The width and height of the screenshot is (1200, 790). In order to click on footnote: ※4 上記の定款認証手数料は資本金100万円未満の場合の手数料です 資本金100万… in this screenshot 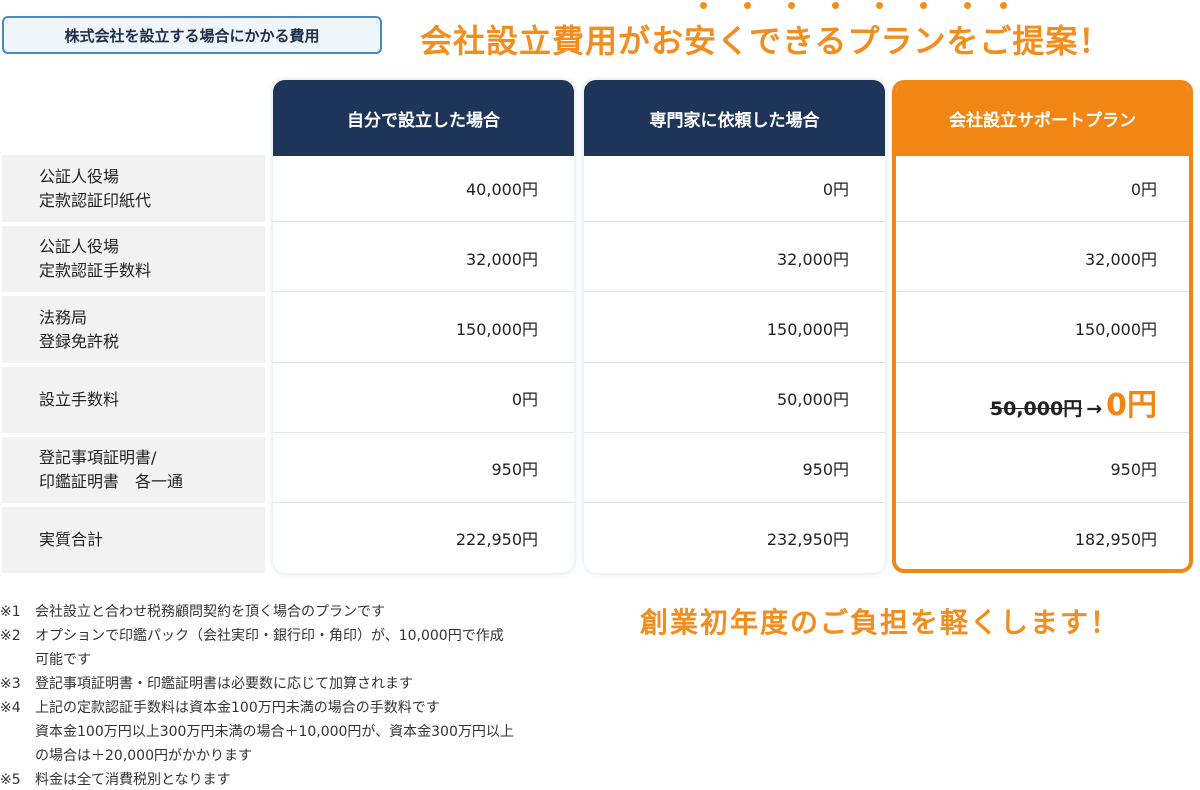, I will do `click(257, 732)`.